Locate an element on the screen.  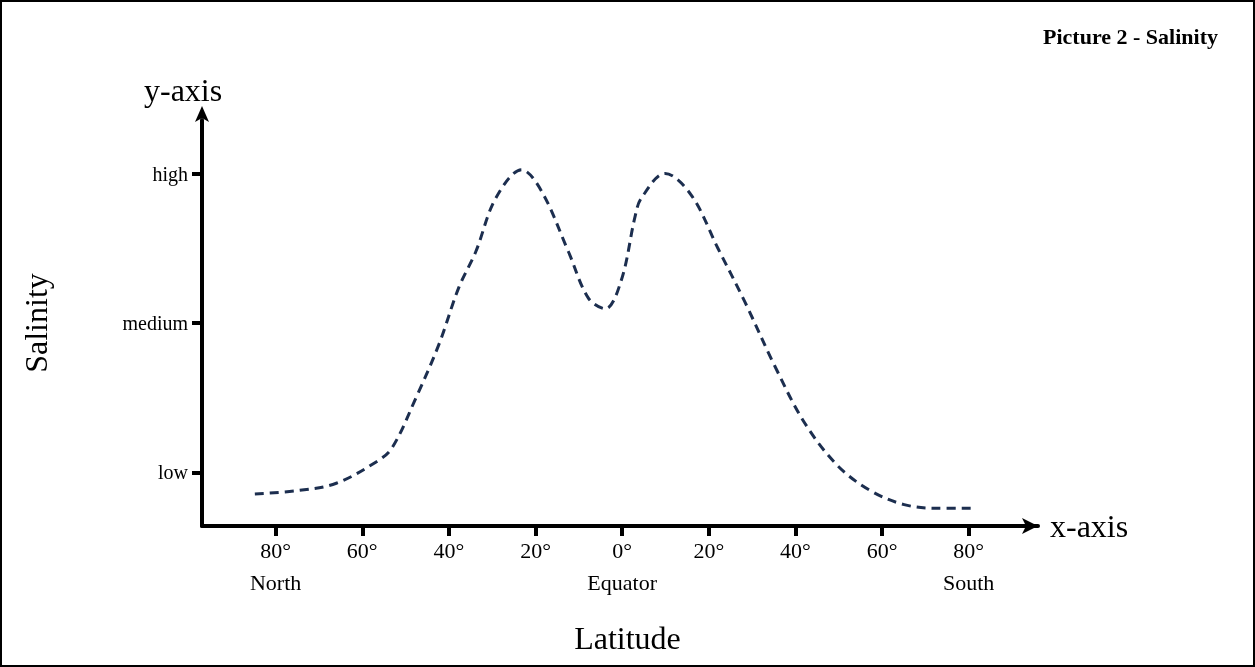
x-tick-label: 80° South is located at coordinates (969, 566).